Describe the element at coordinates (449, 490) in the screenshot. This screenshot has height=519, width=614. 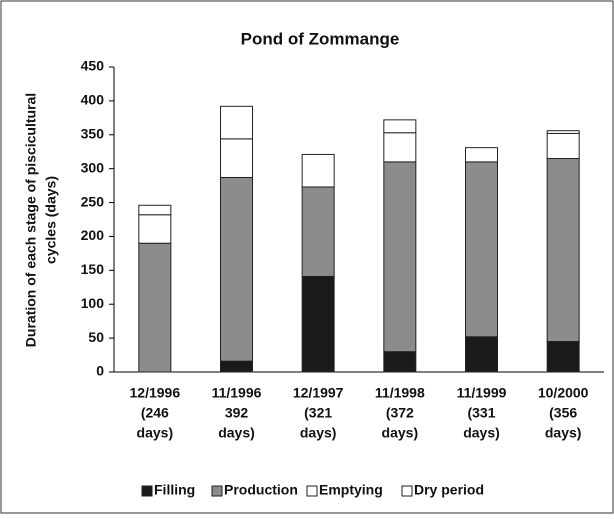
I see `legend-label: Dry period` at that location.